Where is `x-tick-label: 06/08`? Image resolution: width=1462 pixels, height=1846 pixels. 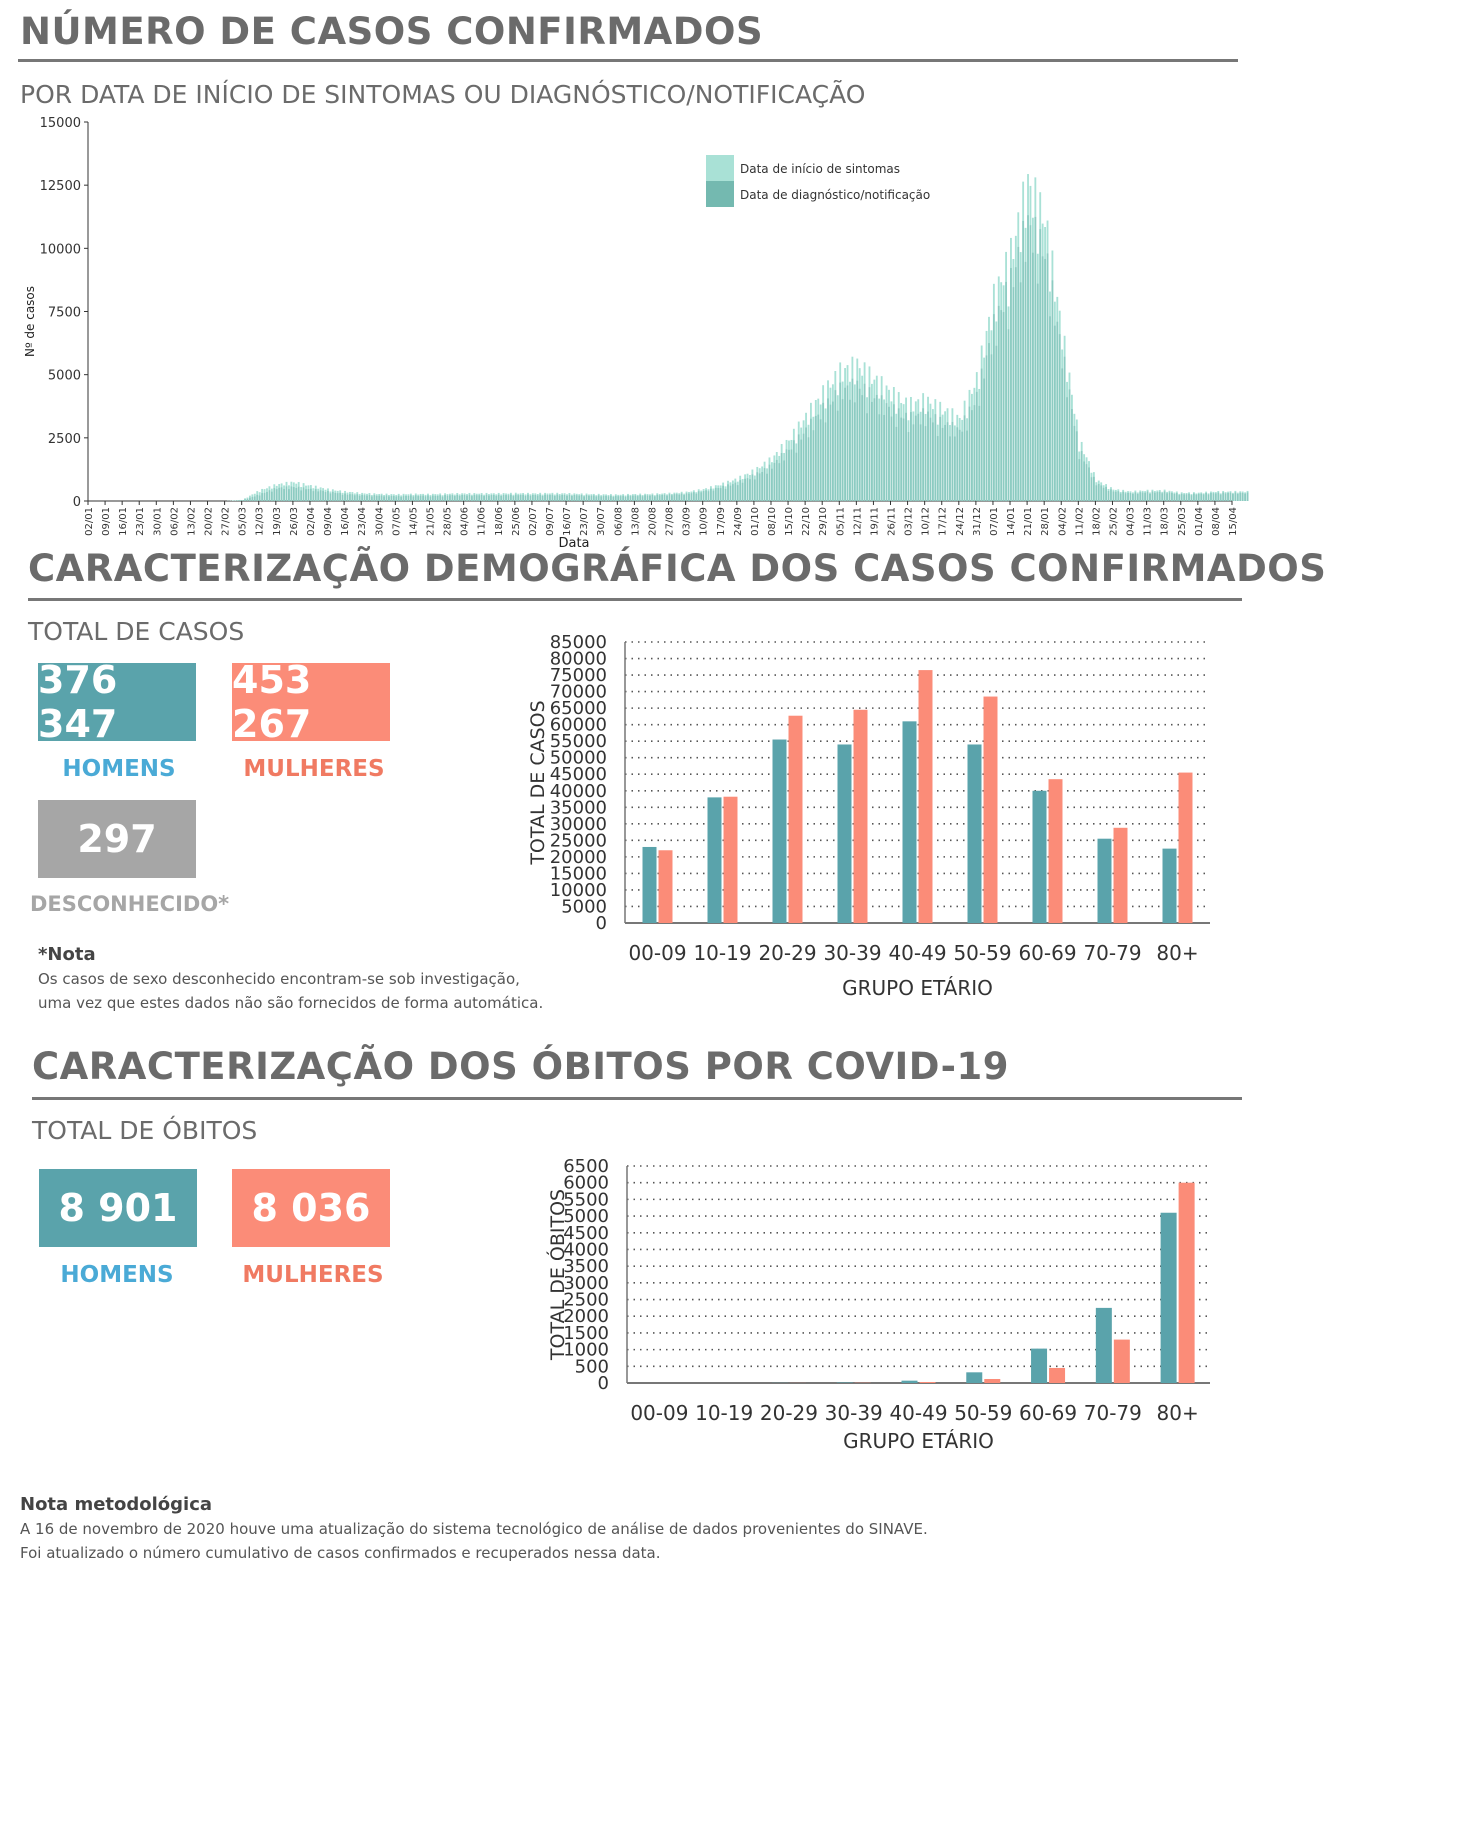
x-tick-label: 06/08 is located at coordinates (618, 521).